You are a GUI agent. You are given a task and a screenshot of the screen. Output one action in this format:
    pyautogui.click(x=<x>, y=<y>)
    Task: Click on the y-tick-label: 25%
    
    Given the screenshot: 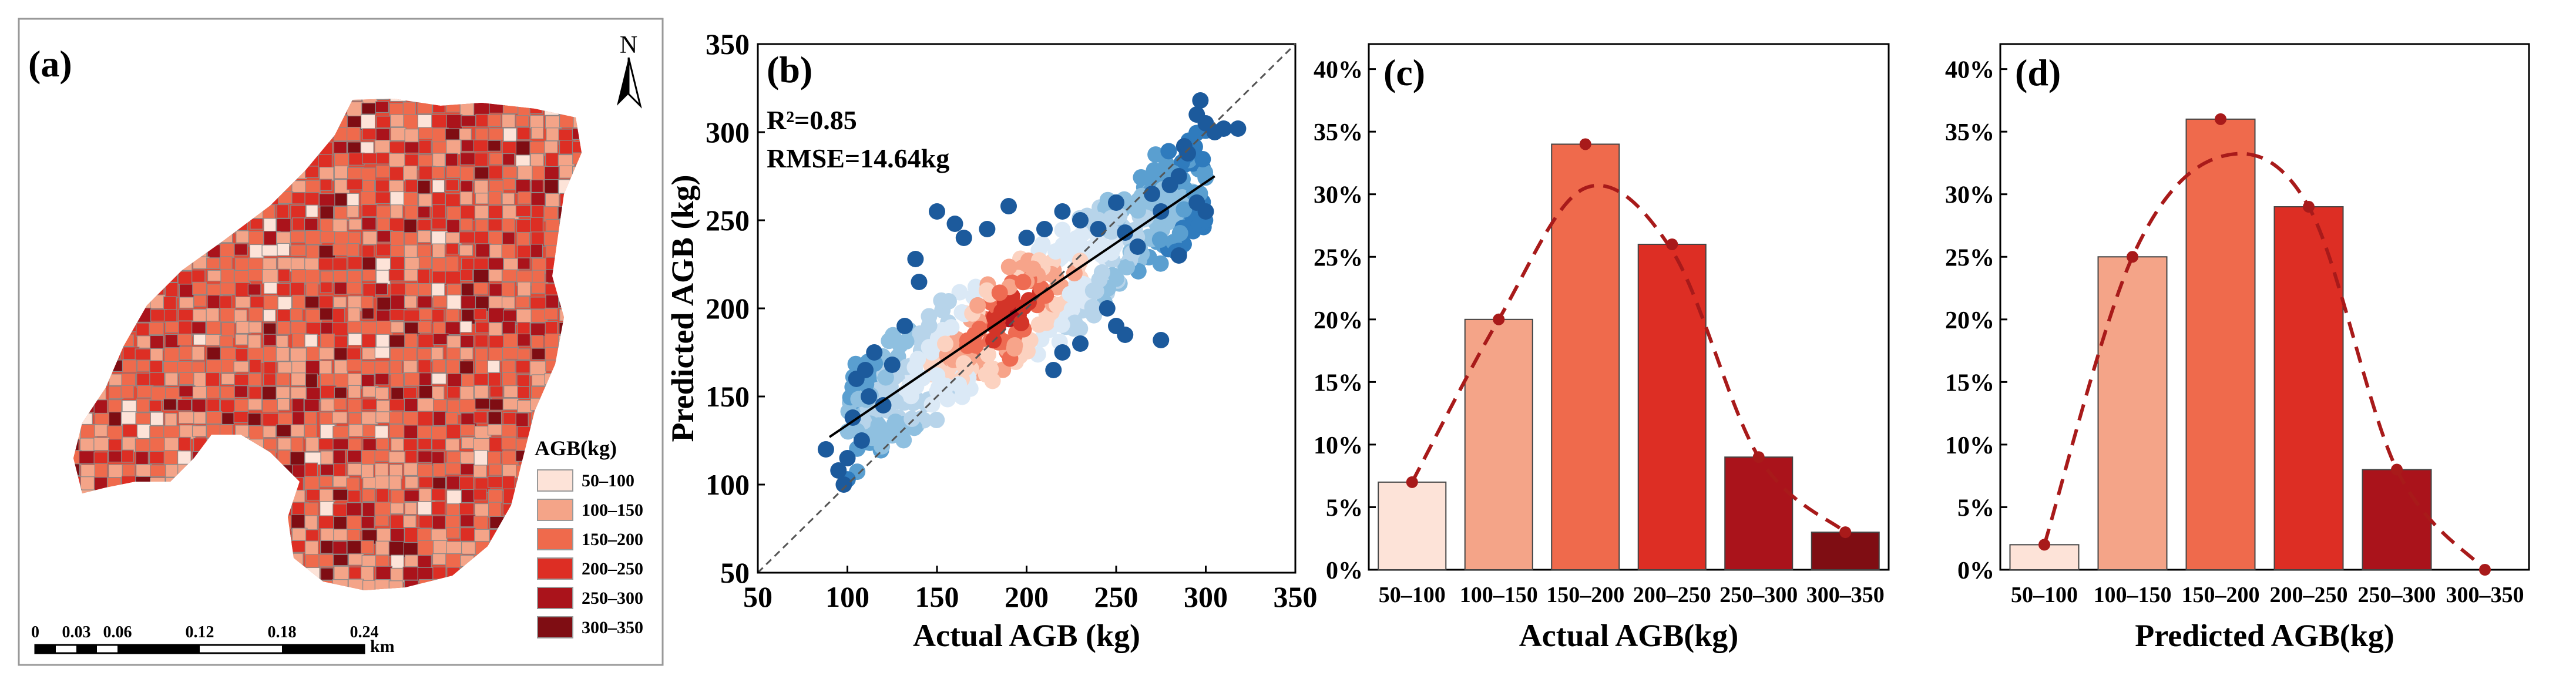 What is the action you would take?
    pyautogui.click(x=1339, y=257)
    